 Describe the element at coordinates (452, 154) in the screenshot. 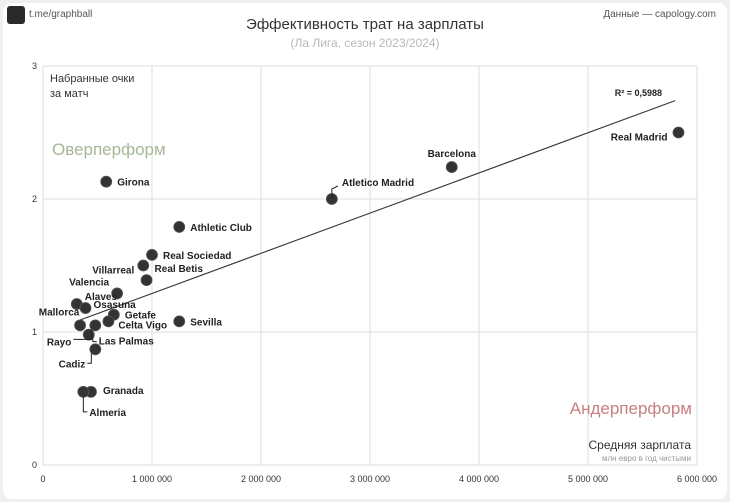

I see `point-label: Barcelona` at that location.